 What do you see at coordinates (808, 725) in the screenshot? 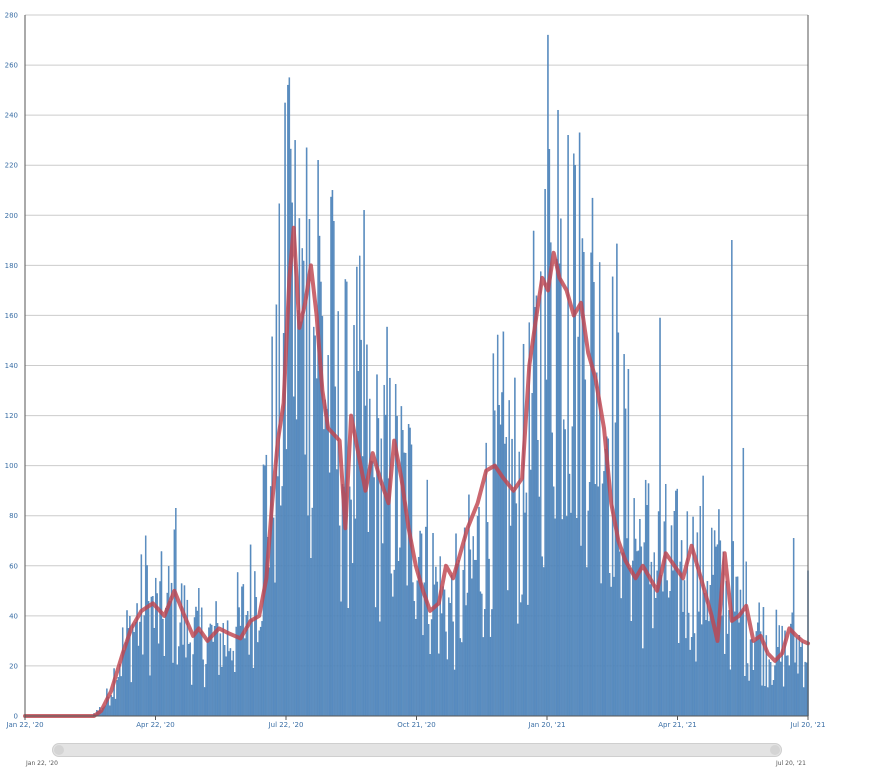
I see `x-tick-label: Jul 20, '21` at bounding box center [808, 725].